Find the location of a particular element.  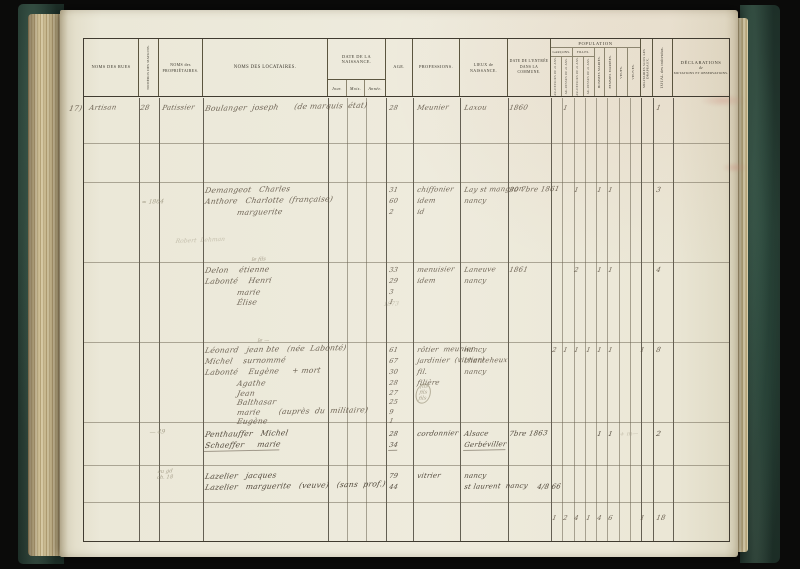

handwritten-loc: Anthore Charlotte (française) is located at coordinates (269, 199).